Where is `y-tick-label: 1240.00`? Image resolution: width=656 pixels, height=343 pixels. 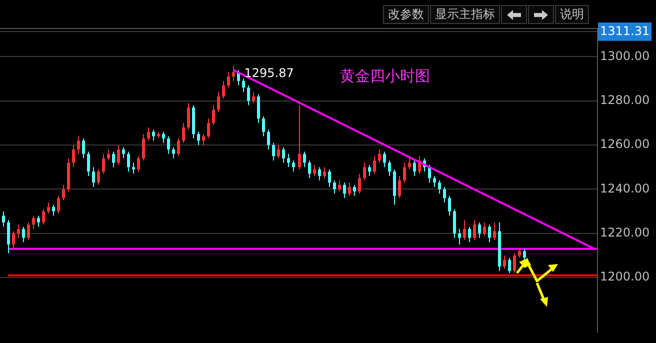
y-tick-label: 1240.00 is located at coordinates (625, 188).